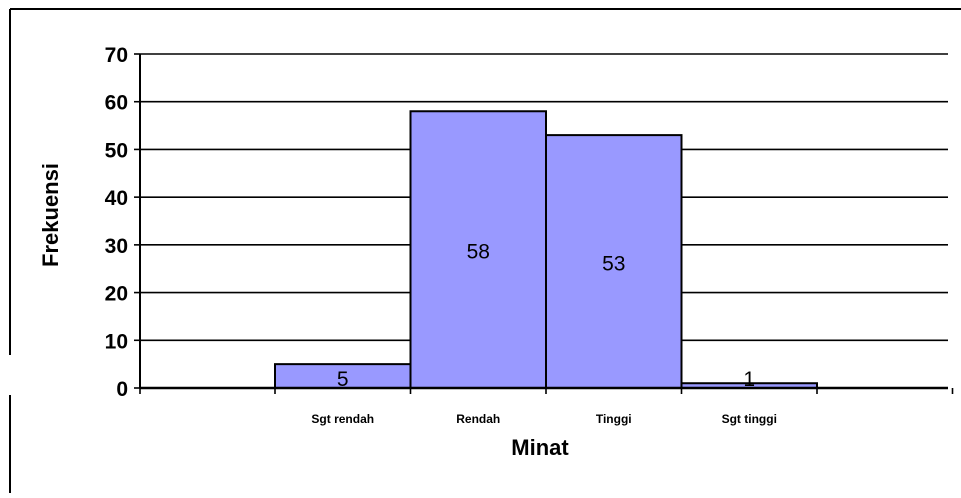  Describe the element at coordinates (749, 379) in the screenshot. I see `data-label: 1` at that location.